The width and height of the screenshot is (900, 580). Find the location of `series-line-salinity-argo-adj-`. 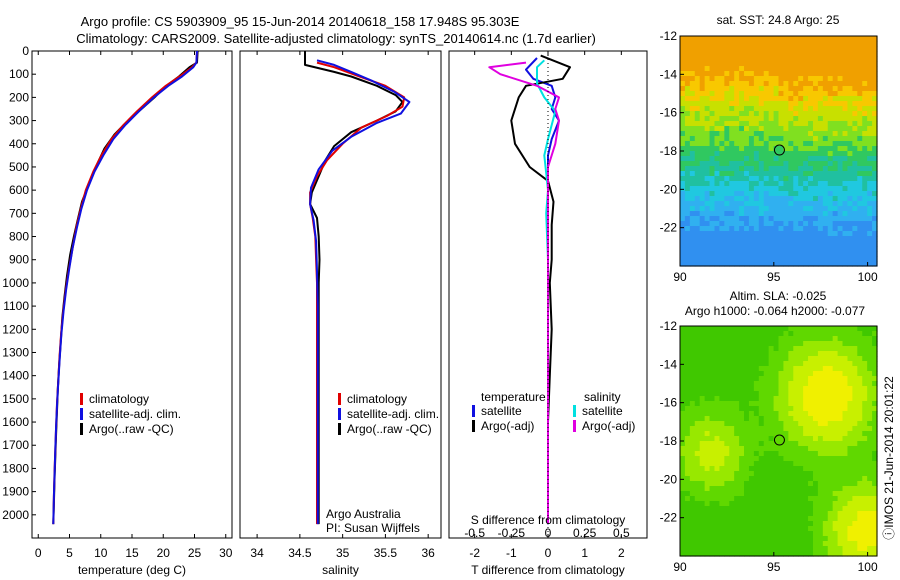

series-line-salinity-argo-adj- is located at coordinates (524, 293).